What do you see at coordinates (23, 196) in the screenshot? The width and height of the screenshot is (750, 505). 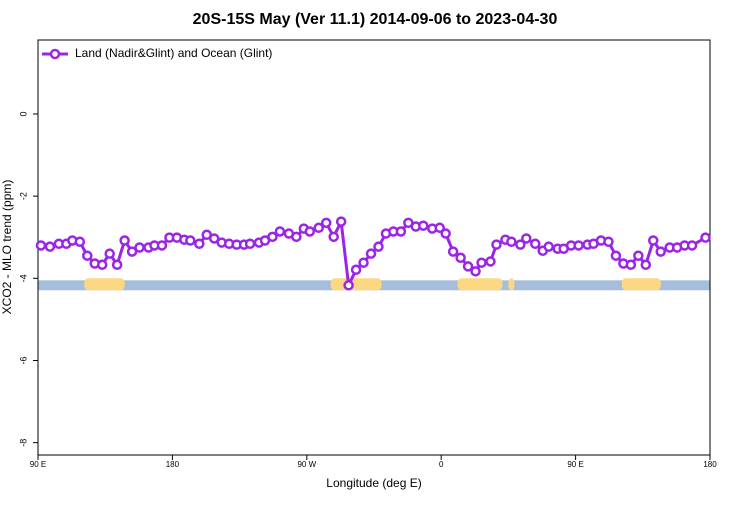 I see `y-tick-label: -2` at bounding box center [23, 196].